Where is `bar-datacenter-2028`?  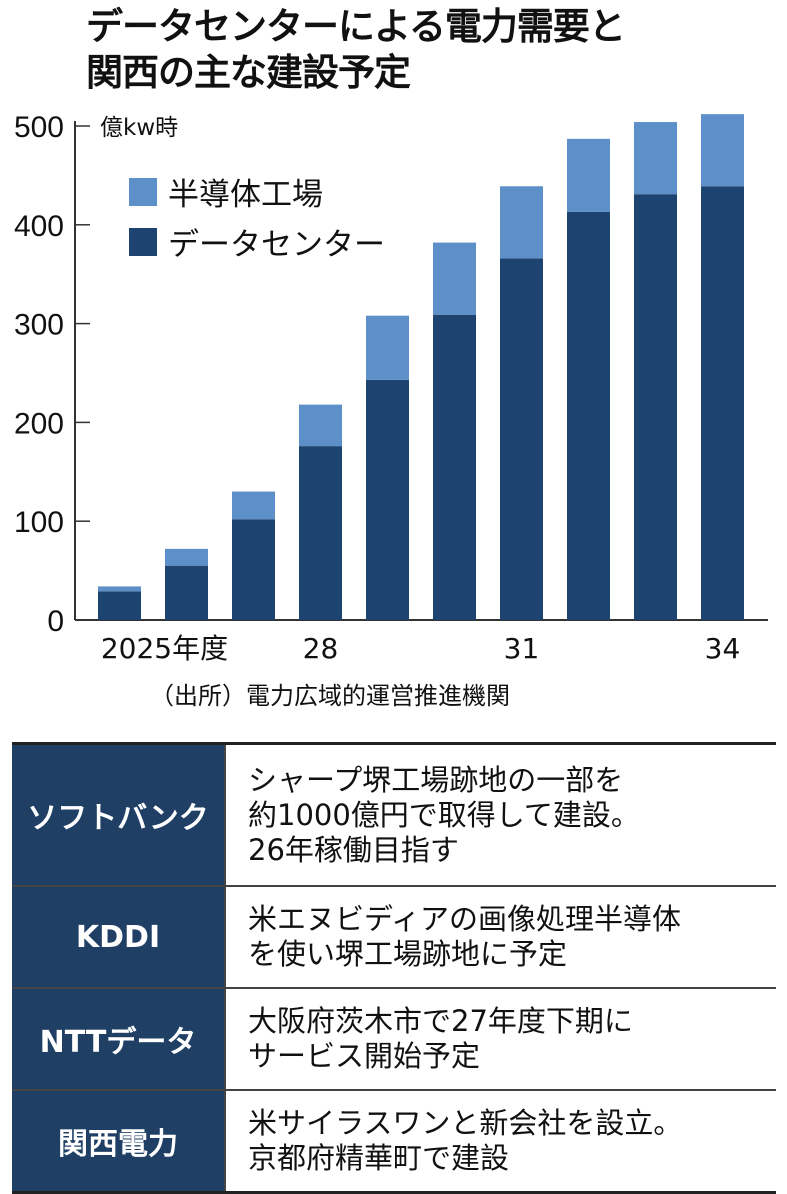
bar-datacenter-2028 is located at coordinates (320, 533).